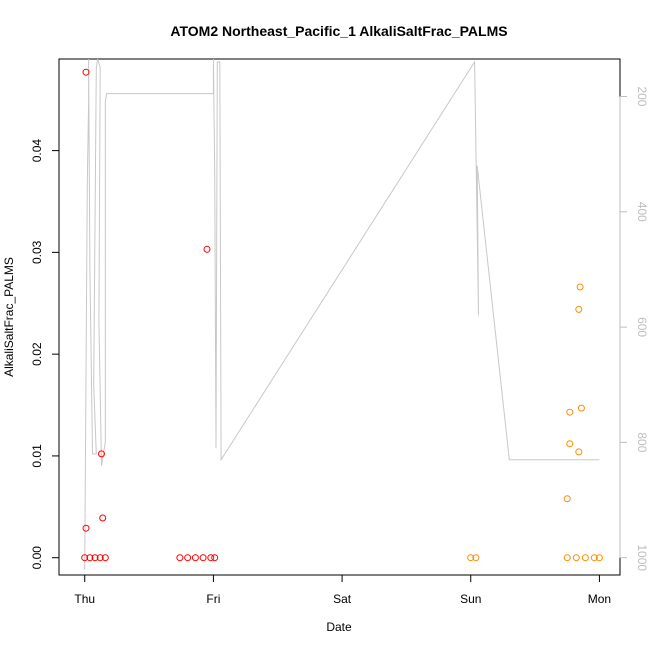  What do you see at coordinates (37, 456) in the screenshot?
I see `y-tick-label: 0.01` at bounding box center [37, 456].